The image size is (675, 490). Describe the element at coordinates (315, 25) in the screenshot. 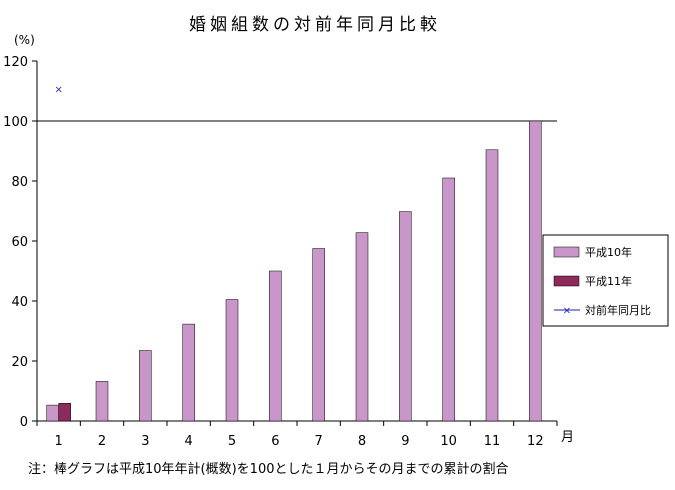

I see `chart-title: 婚姻組数の対前年同月比較` at that location.